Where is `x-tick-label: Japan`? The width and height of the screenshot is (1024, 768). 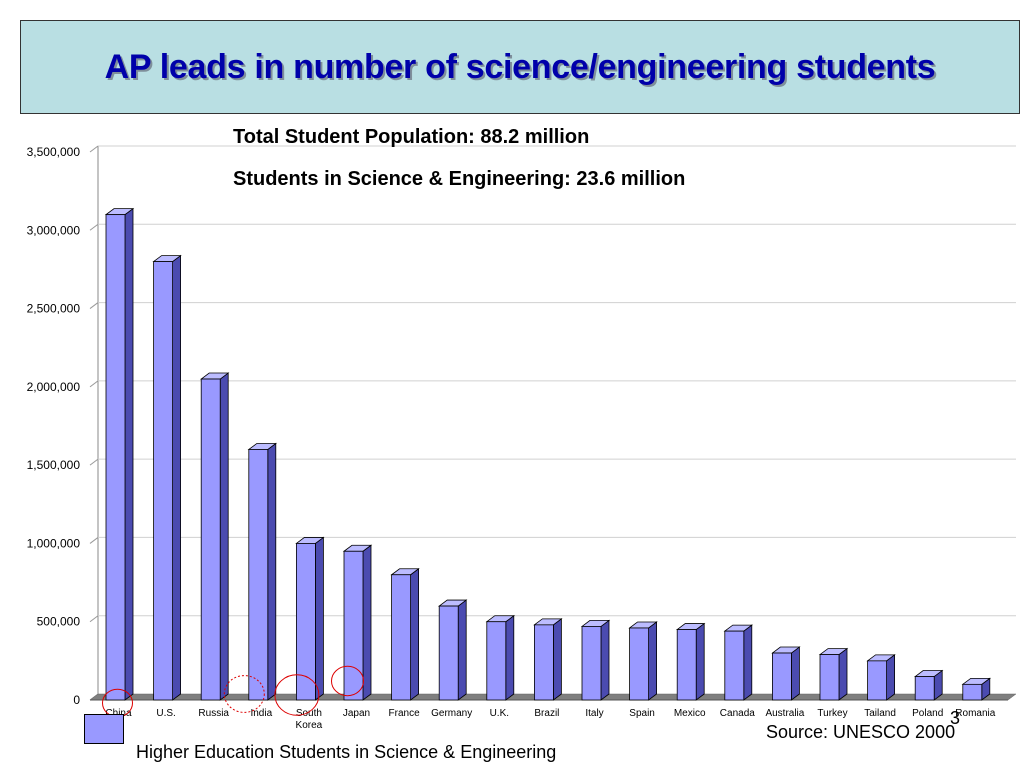
x-tick-label: Japan is located at coordinates (356, 713).